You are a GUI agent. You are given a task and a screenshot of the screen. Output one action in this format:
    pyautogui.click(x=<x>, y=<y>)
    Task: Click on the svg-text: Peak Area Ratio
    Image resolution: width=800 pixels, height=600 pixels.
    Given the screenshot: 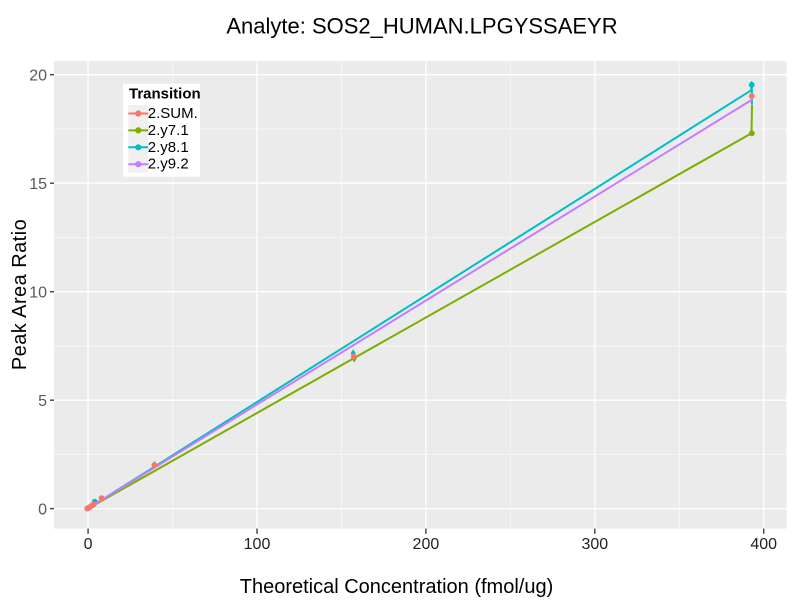 What is the action you would take?
    pyautogui.click(x=20, y=294)
    